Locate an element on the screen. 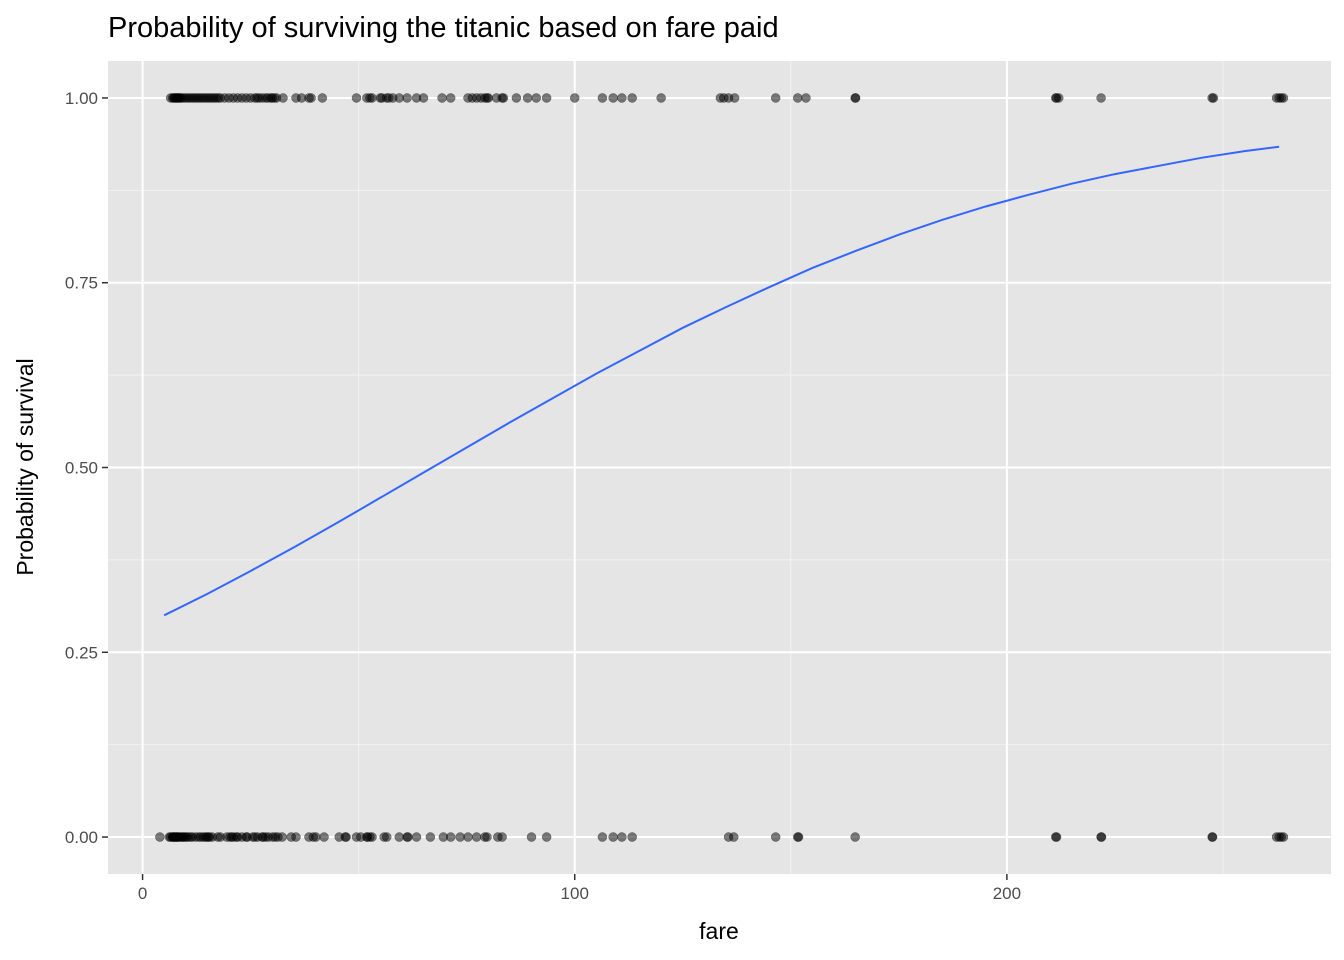  y-axis-title: Probability of survival is located at coordinates (25, 466).